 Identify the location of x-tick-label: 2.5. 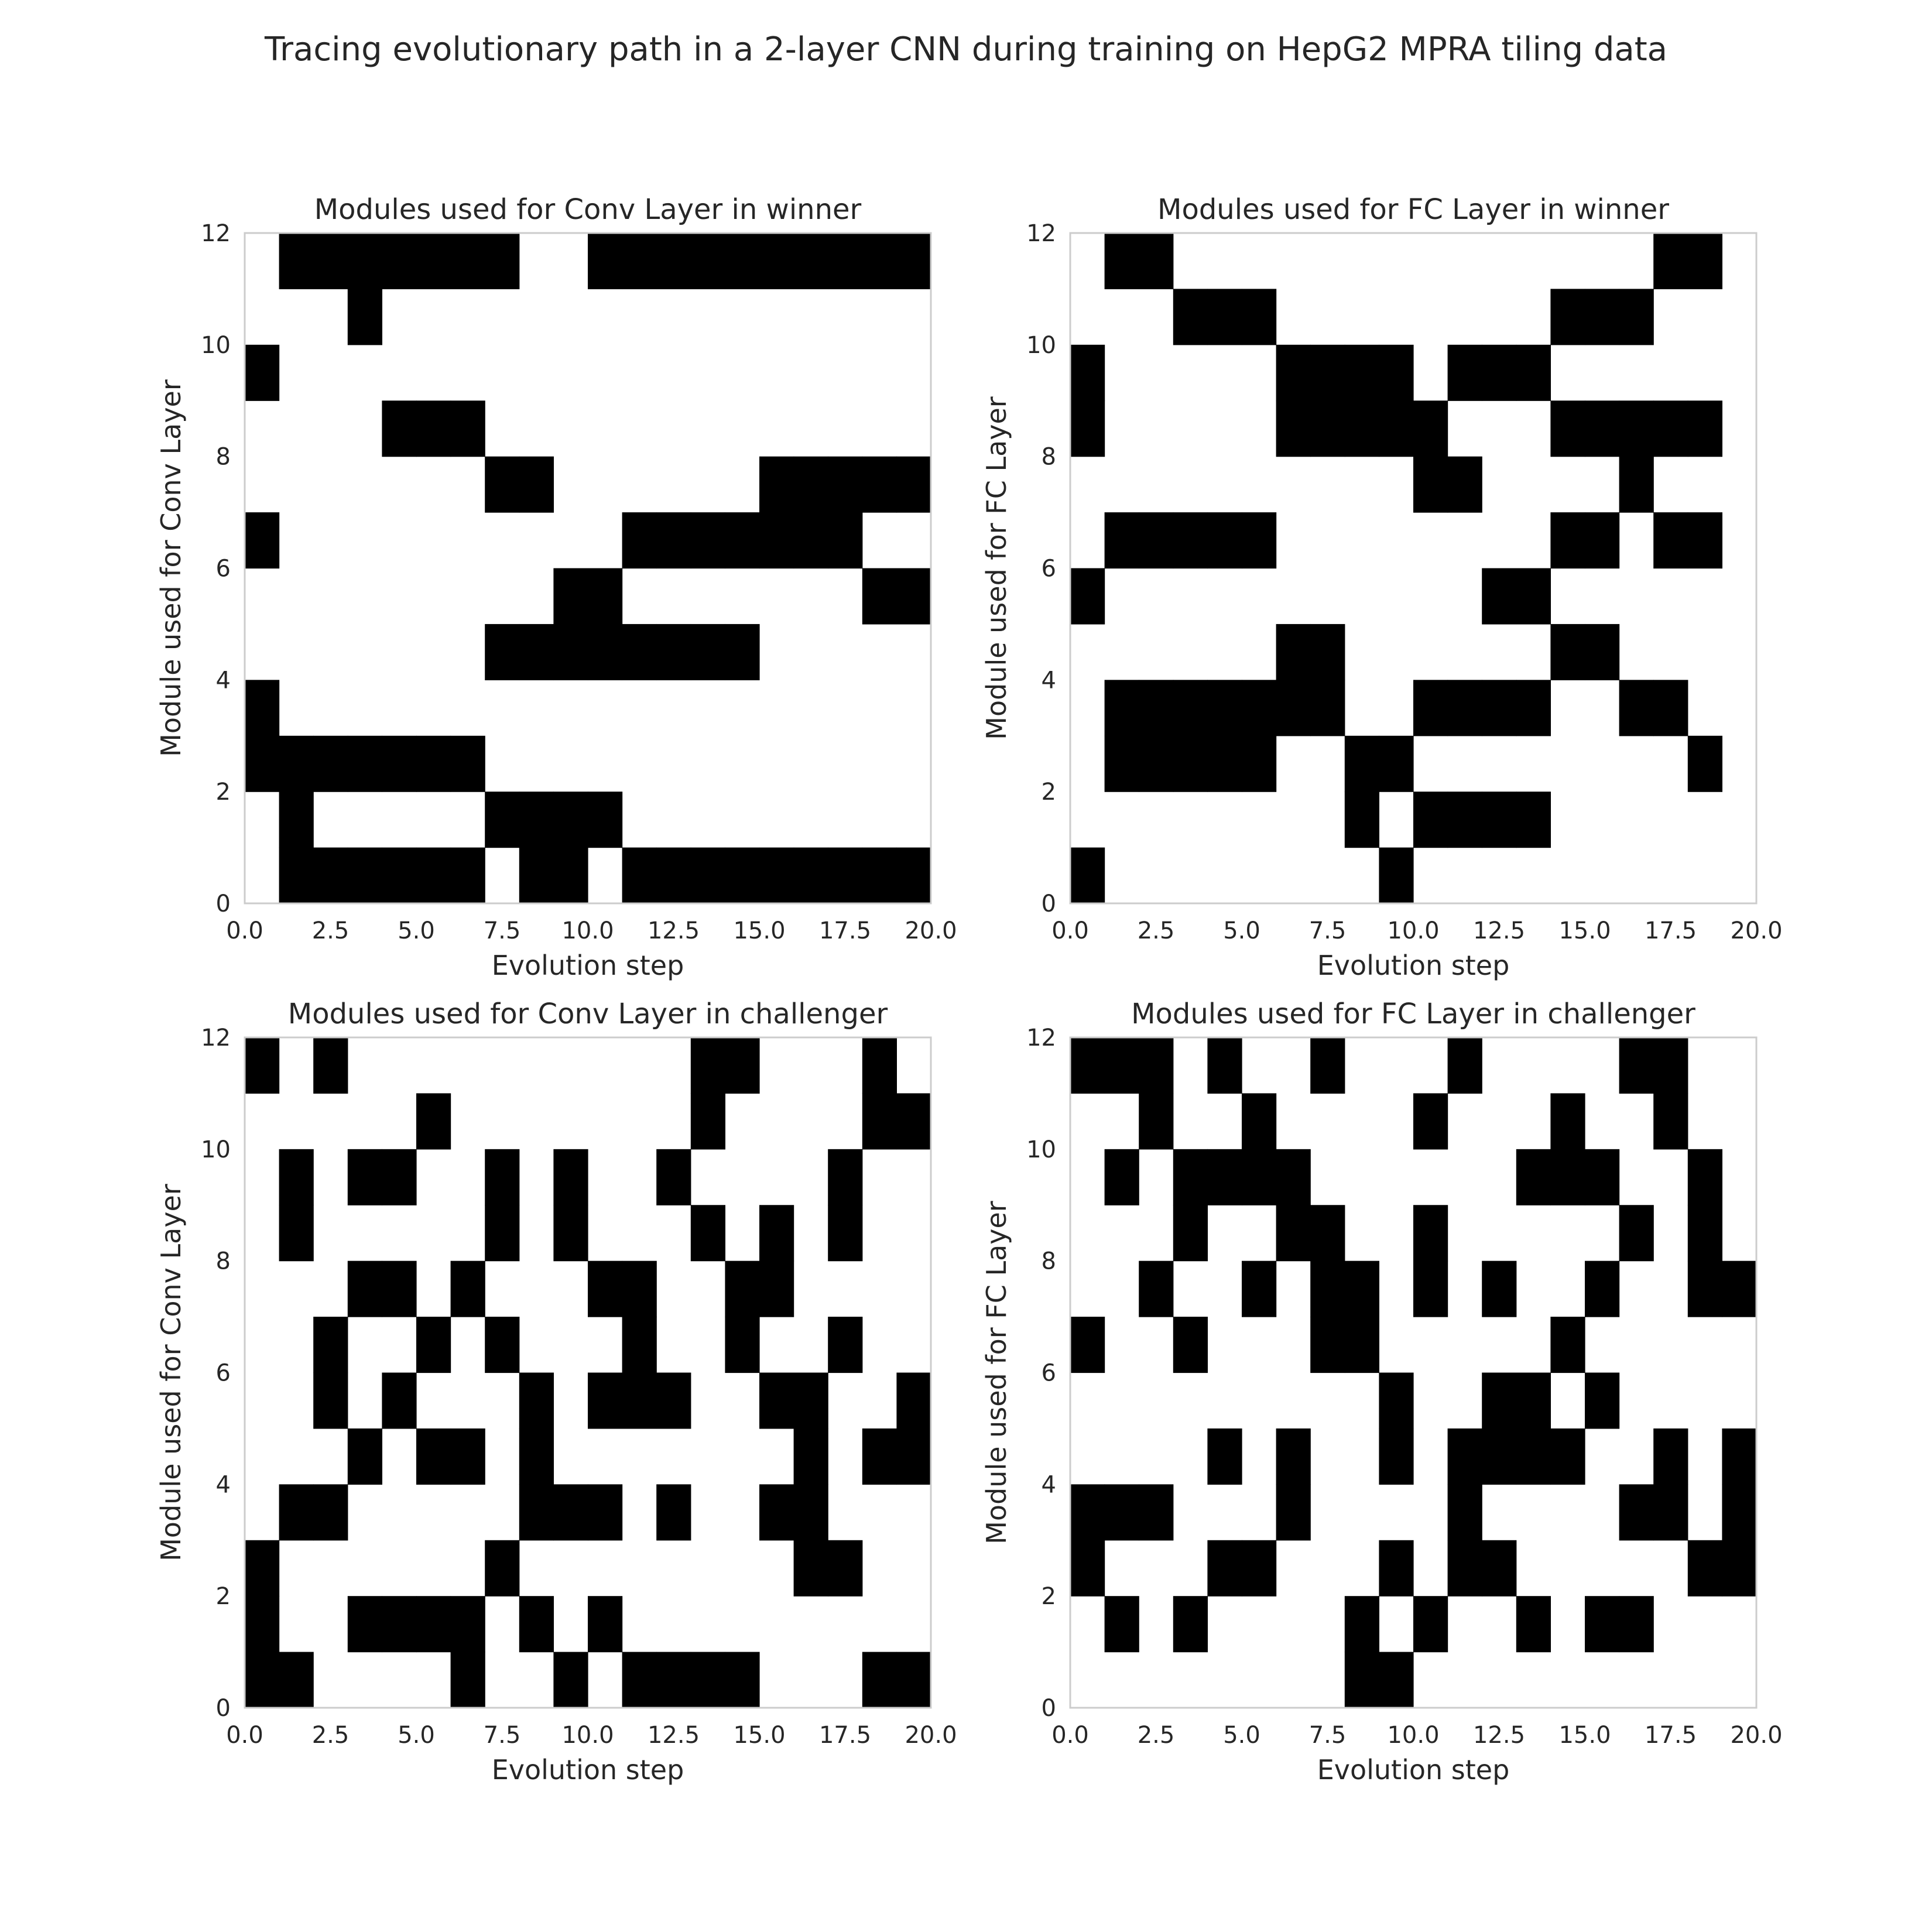
(1156, 930).